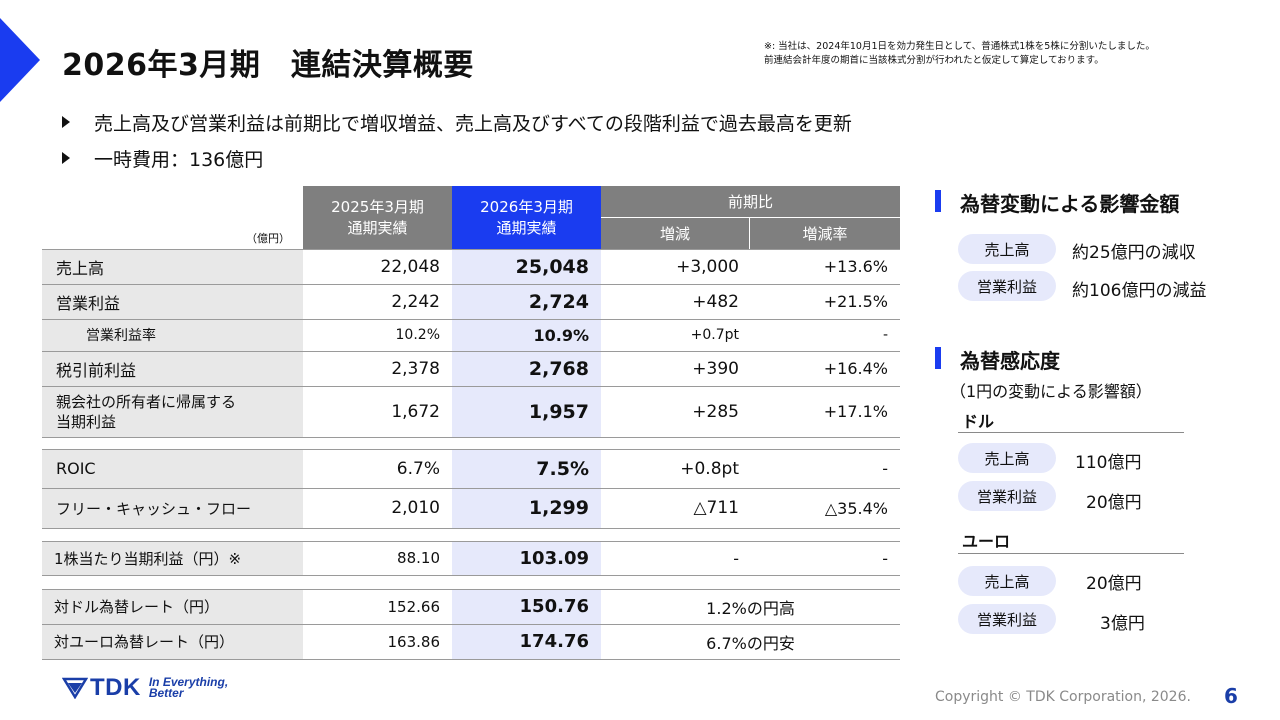  I want to click on table-row-label: 親会社の所有者に帰属する 当期利益, so click(146, 411).